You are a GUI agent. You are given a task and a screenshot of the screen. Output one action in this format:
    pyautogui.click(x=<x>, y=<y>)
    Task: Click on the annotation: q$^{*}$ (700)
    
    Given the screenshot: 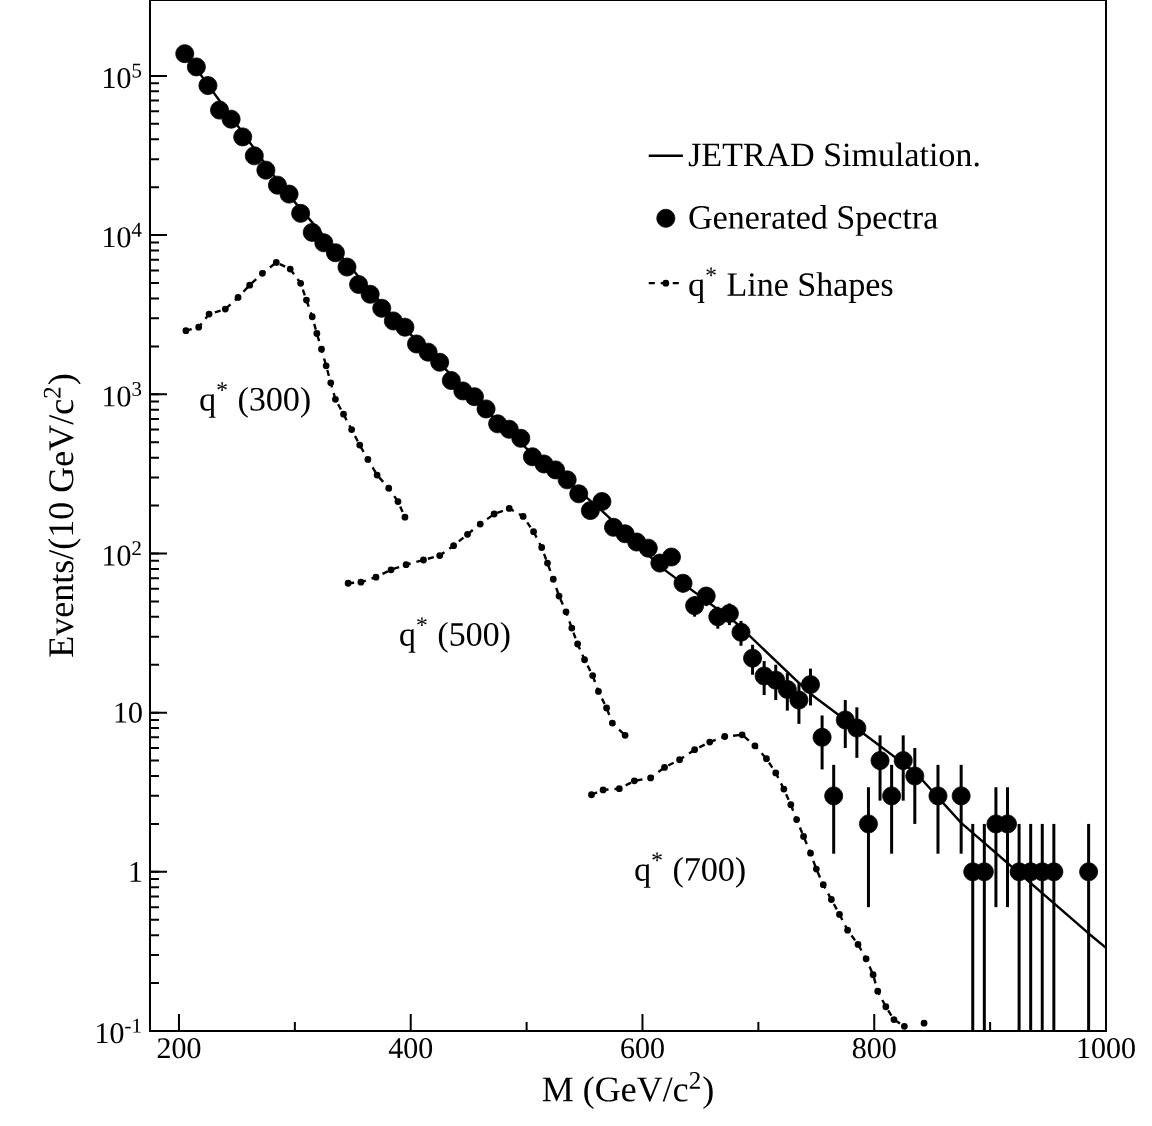 What is the action you would take?
    pyautogui.click(x=690, y=870)
    